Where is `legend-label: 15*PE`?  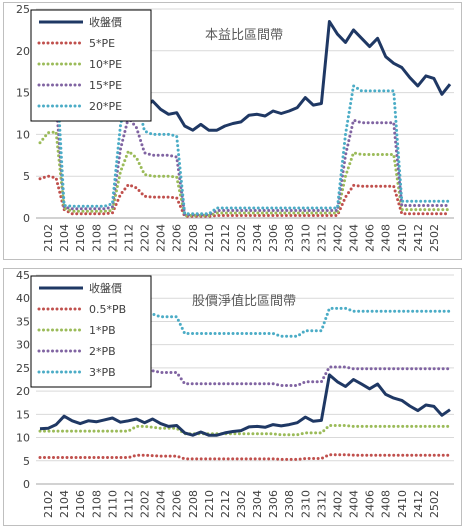 legend-label: 15*PE is located at coordinates (105, 85).